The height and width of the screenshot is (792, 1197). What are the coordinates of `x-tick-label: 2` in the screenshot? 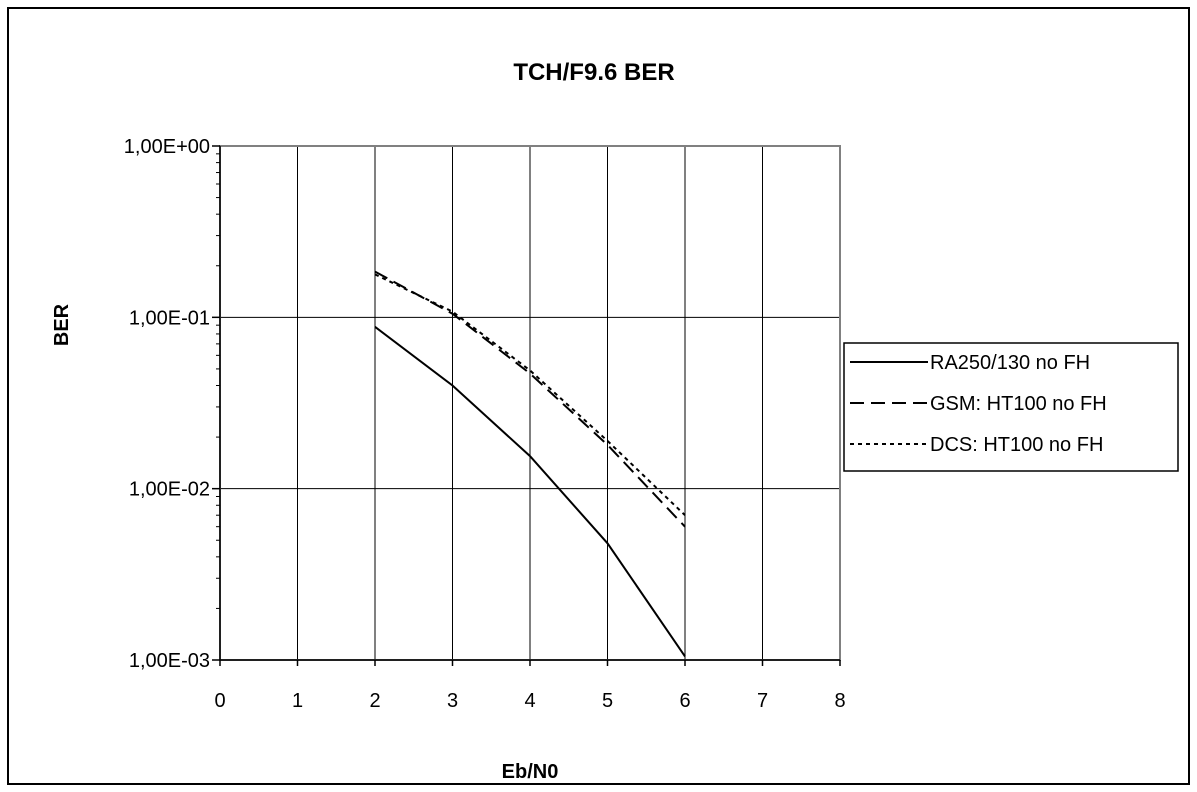 It's located at (374, 701).